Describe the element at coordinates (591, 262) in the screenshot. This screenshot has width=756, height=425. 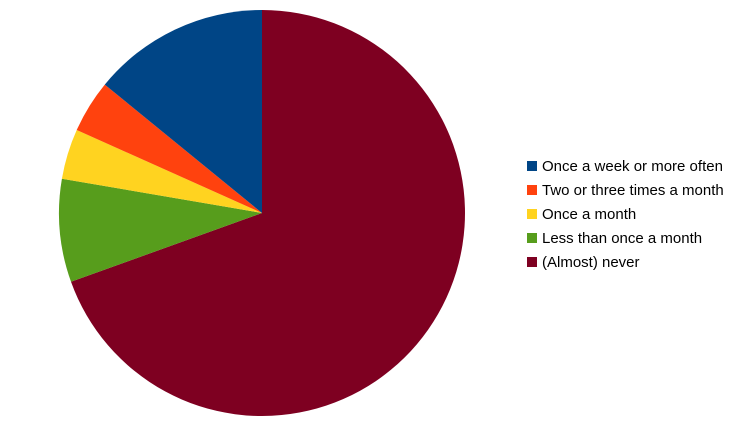
I see `legend-label: (Almost) never` at that location.